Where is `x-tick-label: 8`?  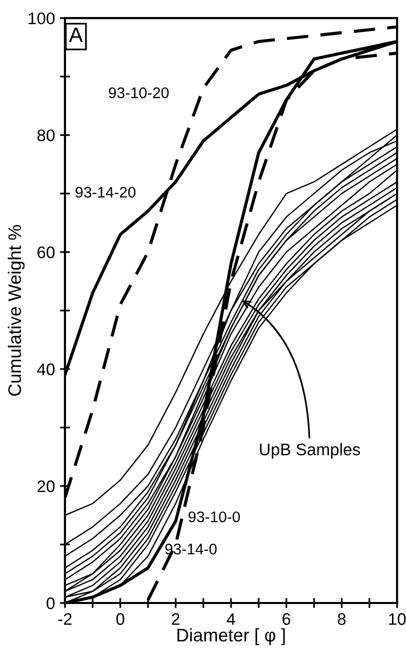
x-tick-label: 8 is located at coordinates (342, 619).